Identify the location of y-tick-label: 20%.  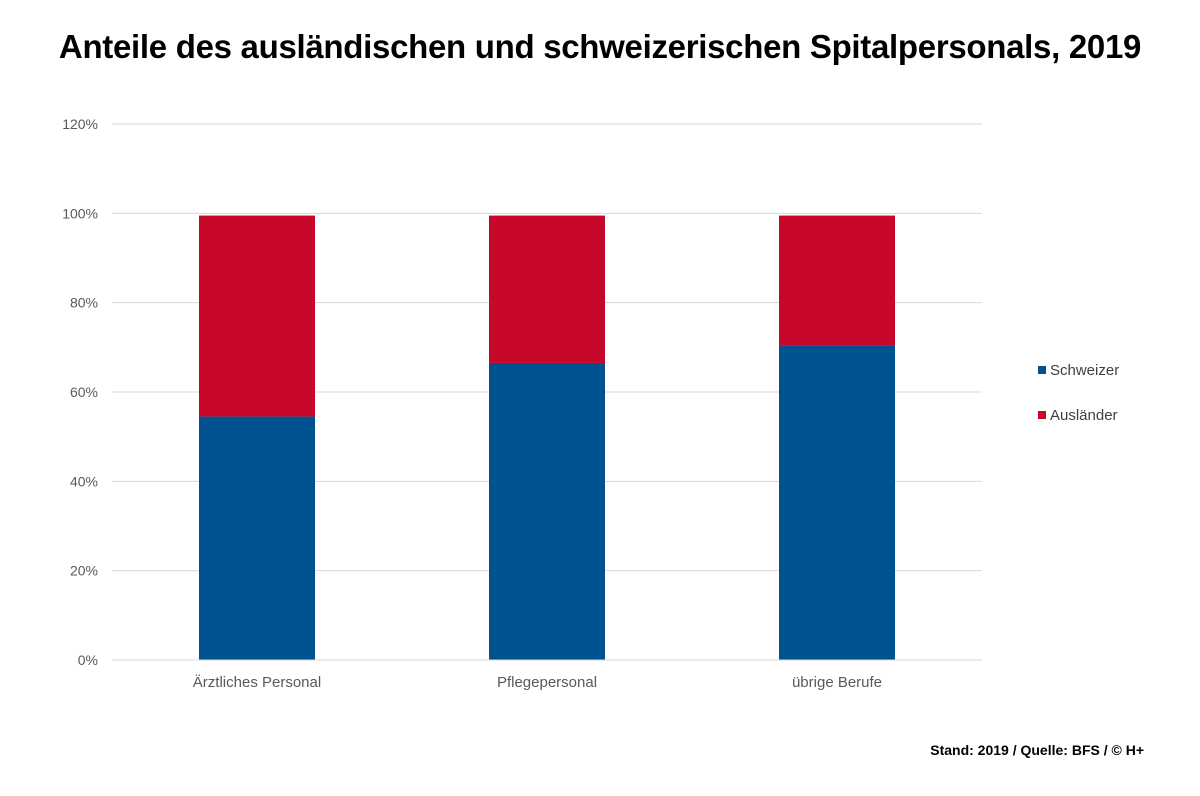
(84, 571).